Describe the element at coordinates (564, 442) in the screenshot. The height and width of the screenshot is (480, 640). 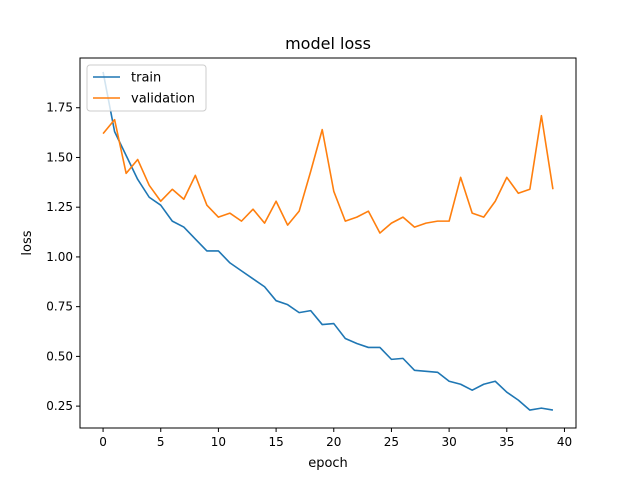
I see `x-tick-label: 40` at that location.